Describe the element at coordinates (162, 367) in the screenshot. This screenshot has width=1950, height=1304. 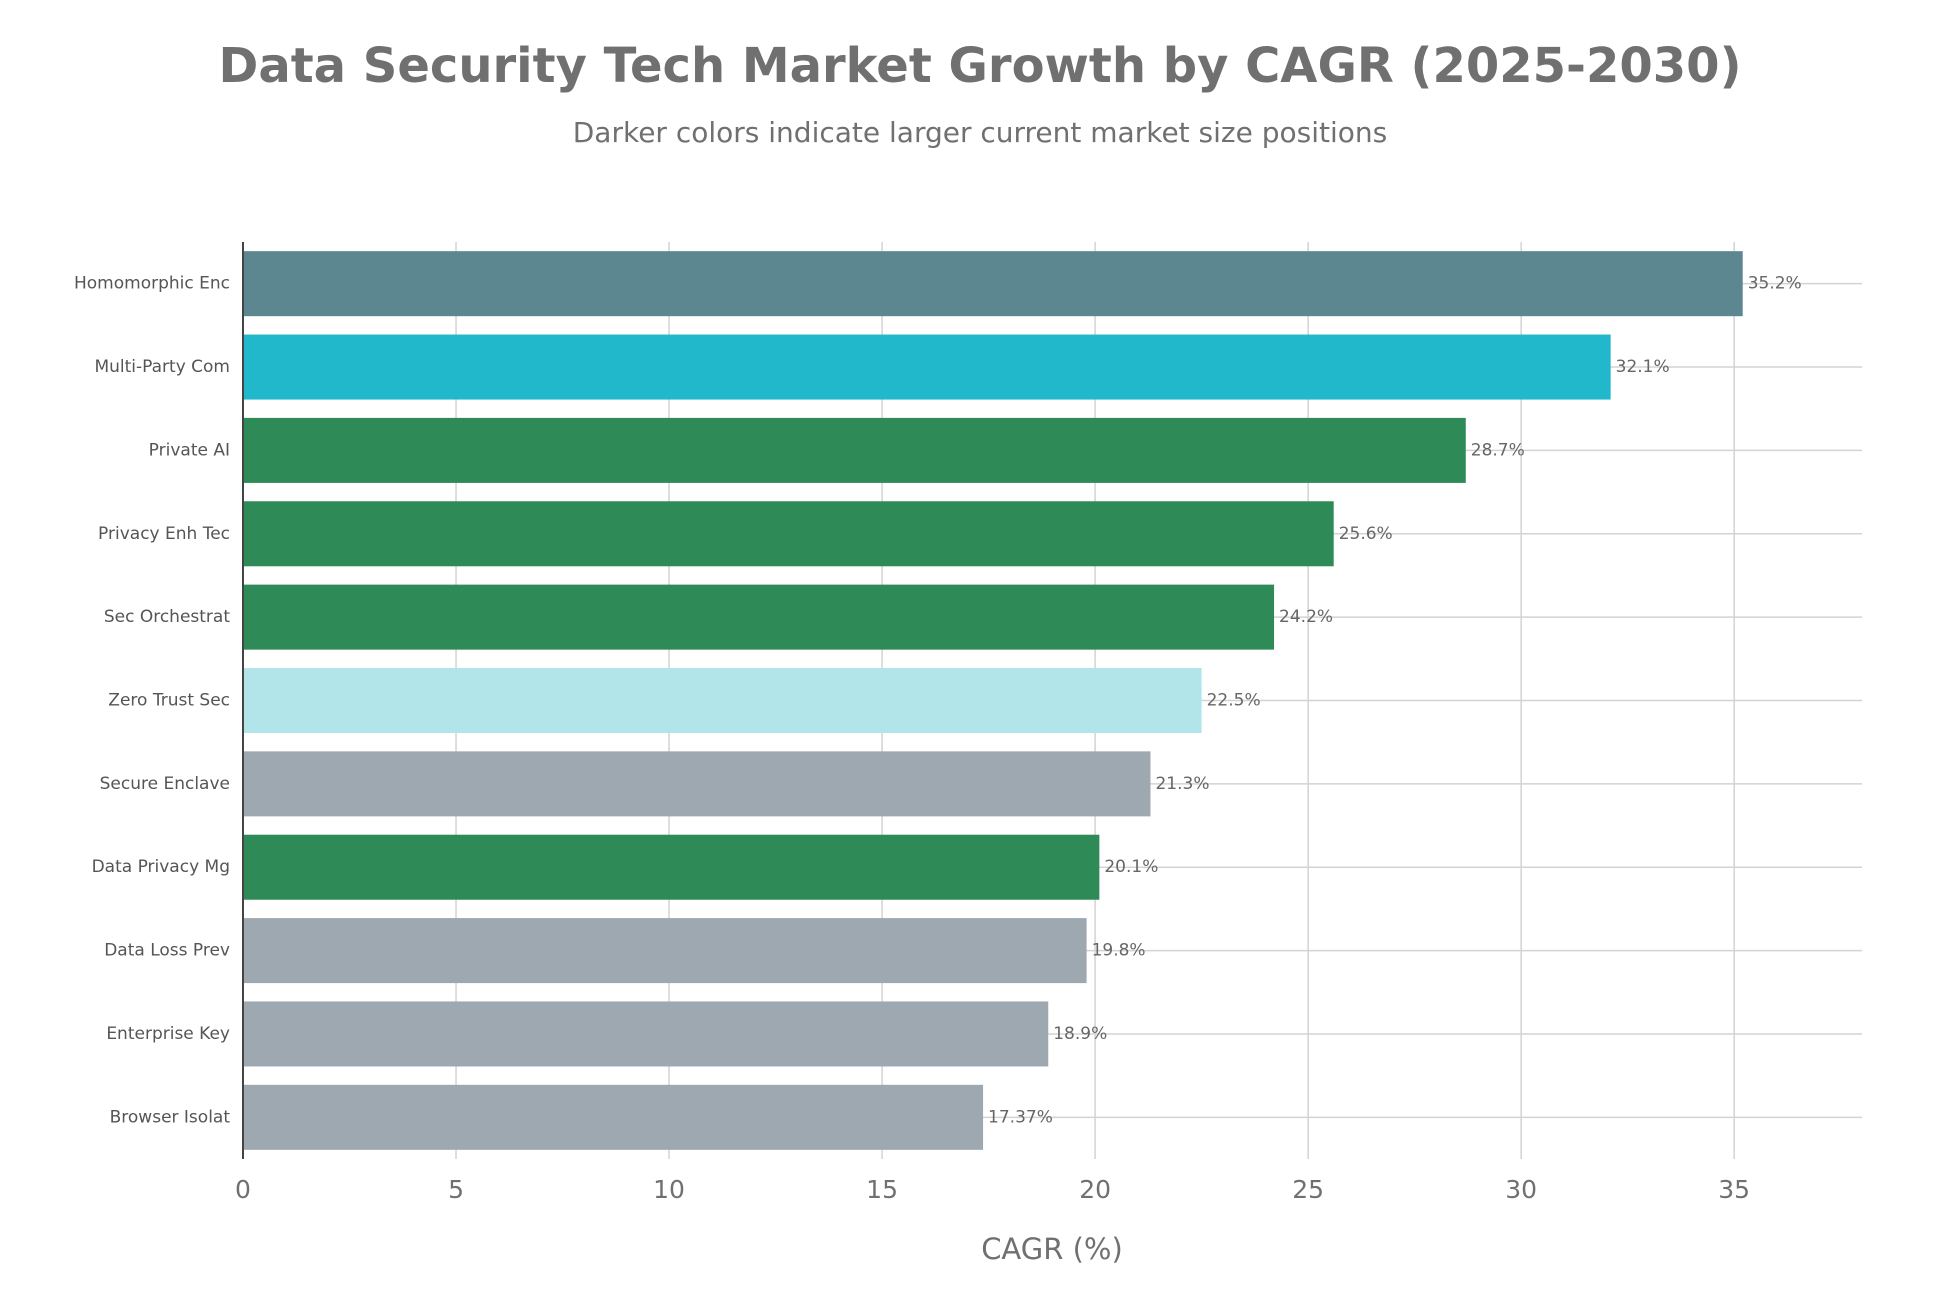
I see `y-tick-label: Multi-Party Com` at that location.